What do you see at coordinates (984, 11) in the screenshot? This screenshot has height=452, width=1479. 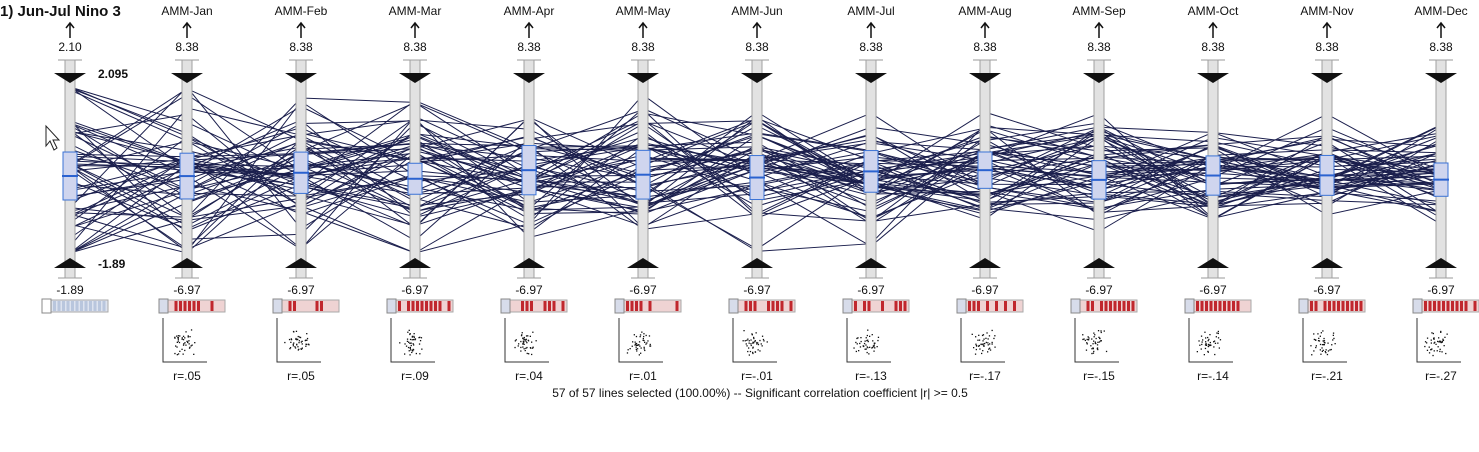 I see `axis-label: AMM-Aug` at bounding box center [984, 11].